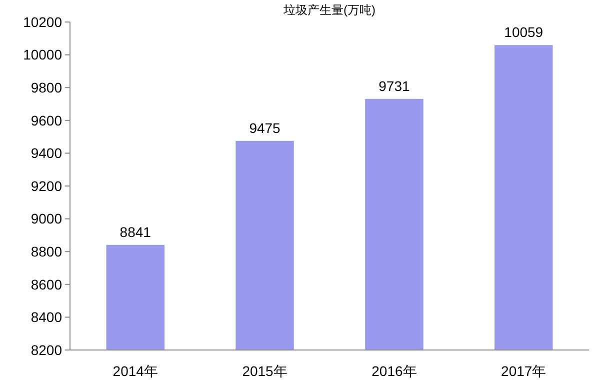 The width and height of the screenshot is (597, 390). I want to click on y-tick-label: 9000, so click(46, 218).